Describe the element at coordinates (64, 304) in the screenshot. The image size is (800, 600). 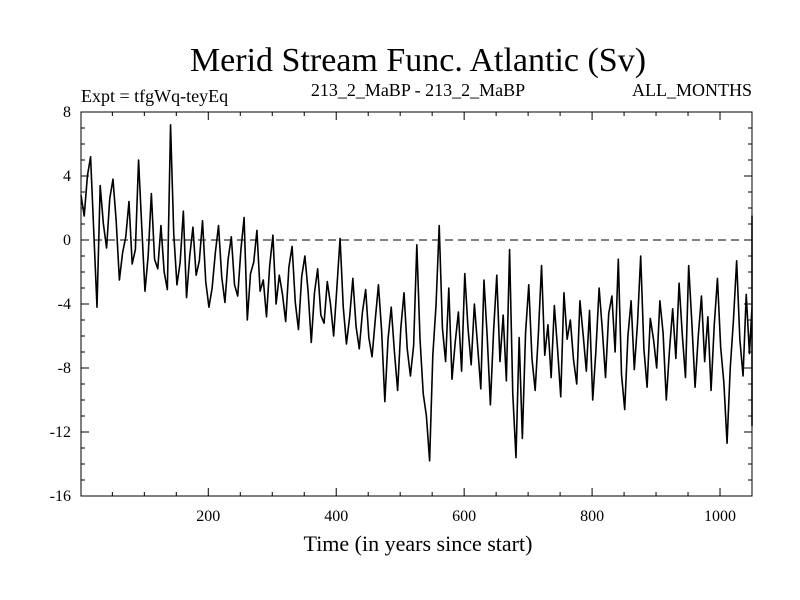
I see `y-tick-label: -4` at that location.